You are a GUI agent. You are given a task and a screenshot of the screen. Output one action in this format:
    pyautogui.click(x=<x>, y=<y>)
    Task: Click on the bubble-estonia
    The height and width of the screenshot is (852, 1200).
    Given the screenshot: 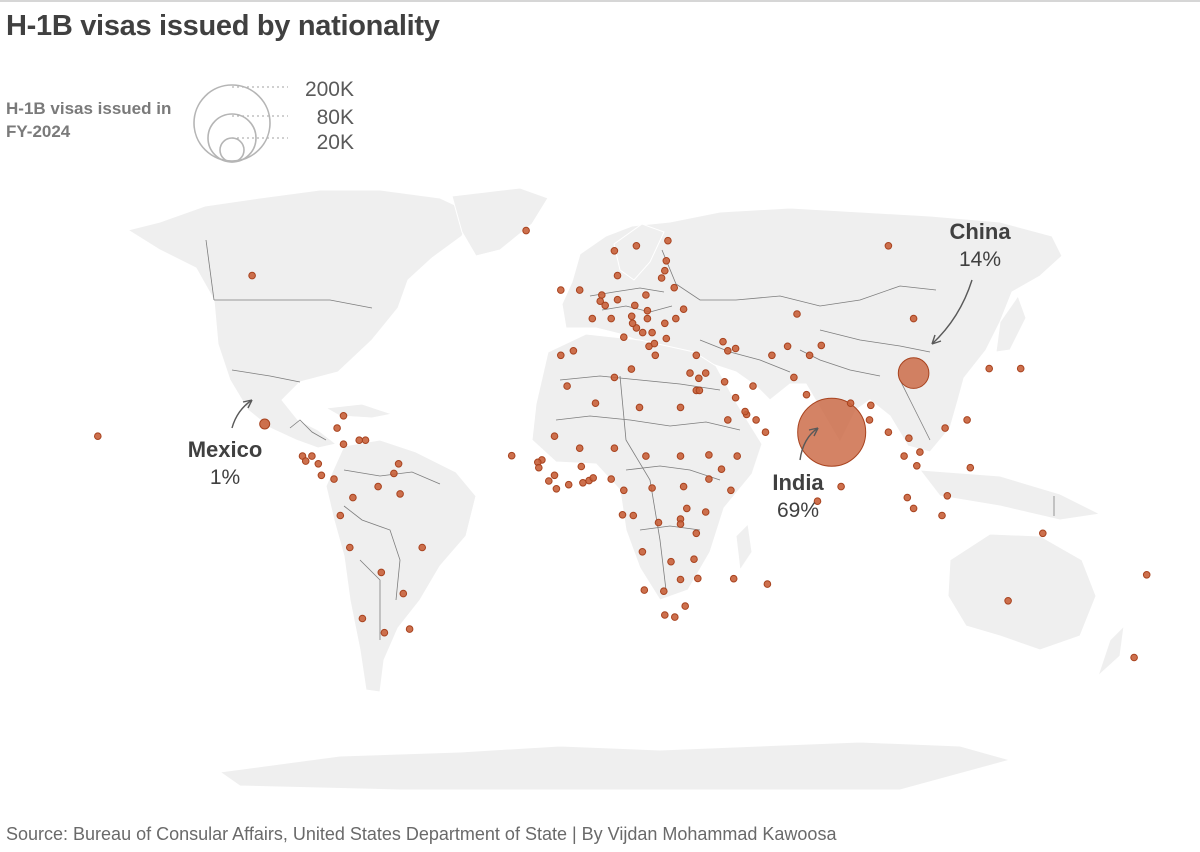 What is the action you would take?
    pyautogui.click(x=666, y=261)
    